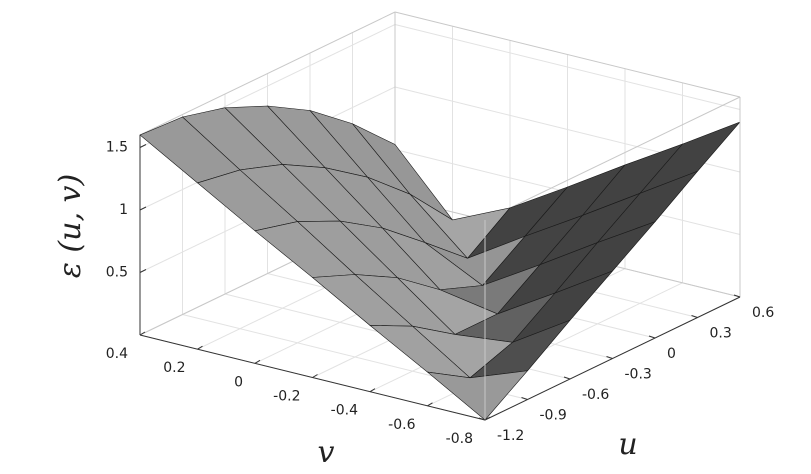 This screenshot has height=474, width=811. I want to click on v-tick-label: -0.8, so click(459, 439).